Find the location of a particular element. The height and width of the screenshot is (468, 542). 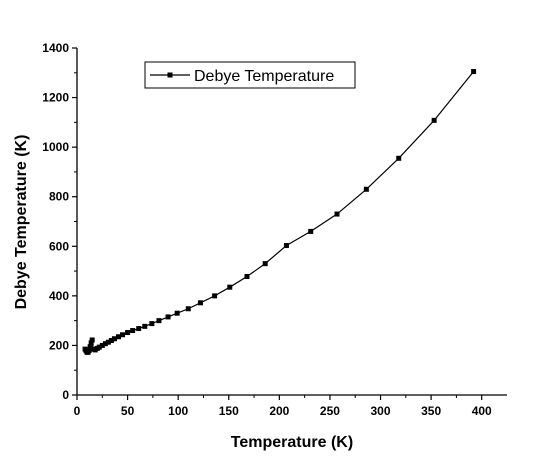

x-tick-label: 100 is located at coordinates (178, 411).